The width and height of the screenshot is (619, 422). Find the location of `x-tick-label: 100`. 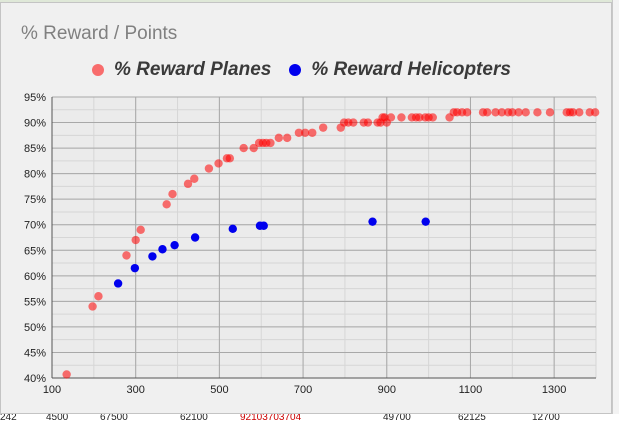

x-tick-label: 100 is located at coordinates (52, 390).